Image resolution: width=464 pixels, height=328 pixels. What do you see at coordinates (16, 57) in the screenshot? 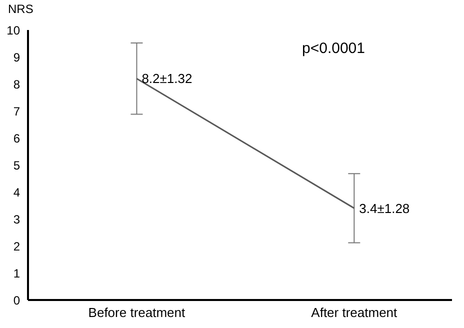
I see `y-tick-label: 9` at bounding box center [16, 57].